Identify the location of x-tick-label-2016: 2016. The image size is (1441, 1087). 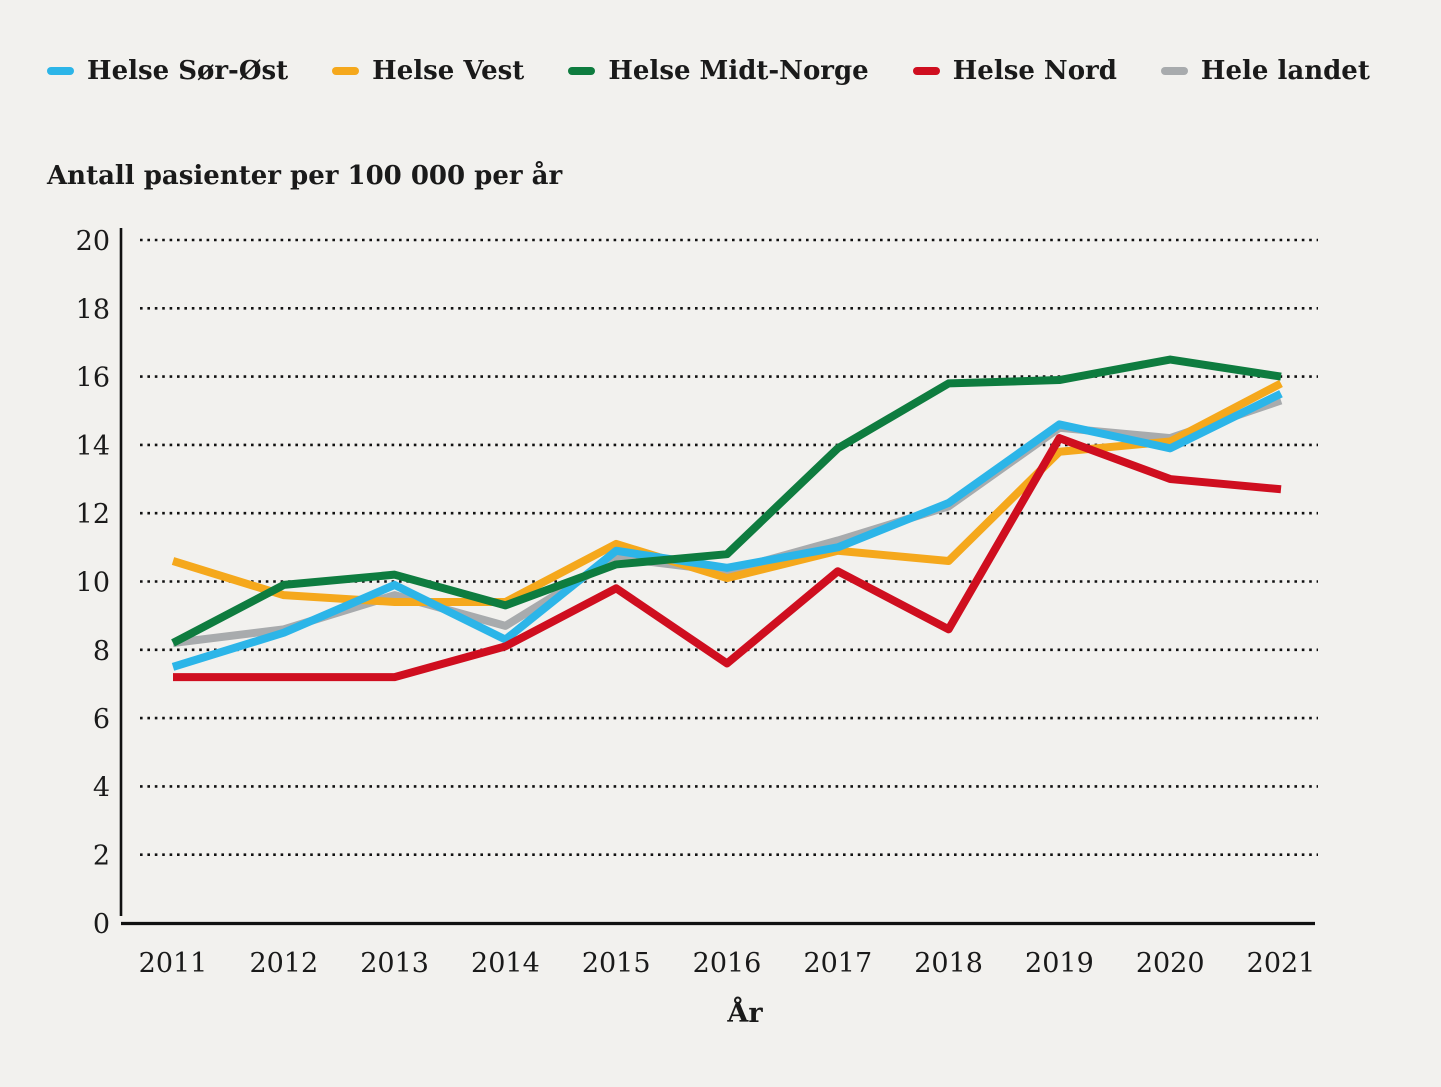
(727, 963).